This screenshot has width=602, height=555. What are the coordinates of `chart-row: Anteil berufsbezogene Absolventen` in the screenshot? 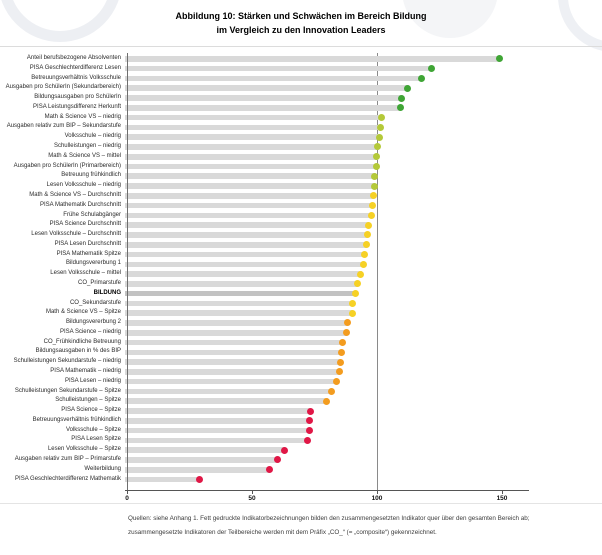 It's located at (301, 59).